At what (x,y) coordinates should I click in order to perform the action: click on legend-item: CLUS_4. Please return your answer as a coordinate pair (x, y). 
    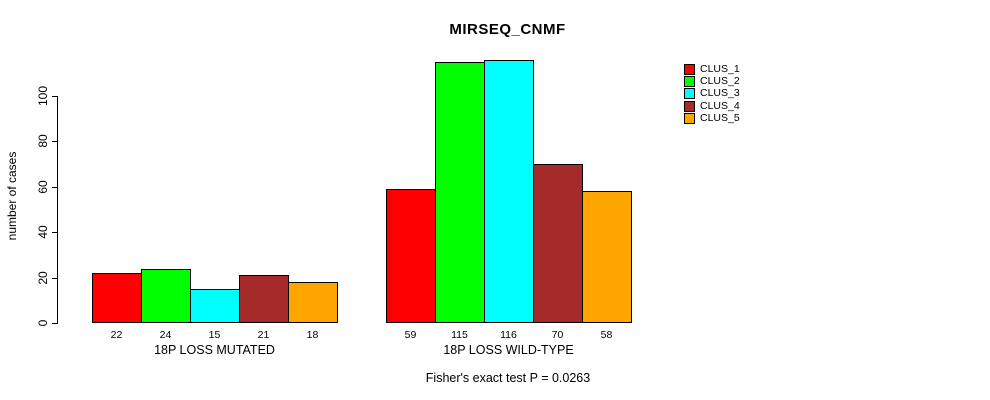
    Looking at the image, I should click on (712, 106).